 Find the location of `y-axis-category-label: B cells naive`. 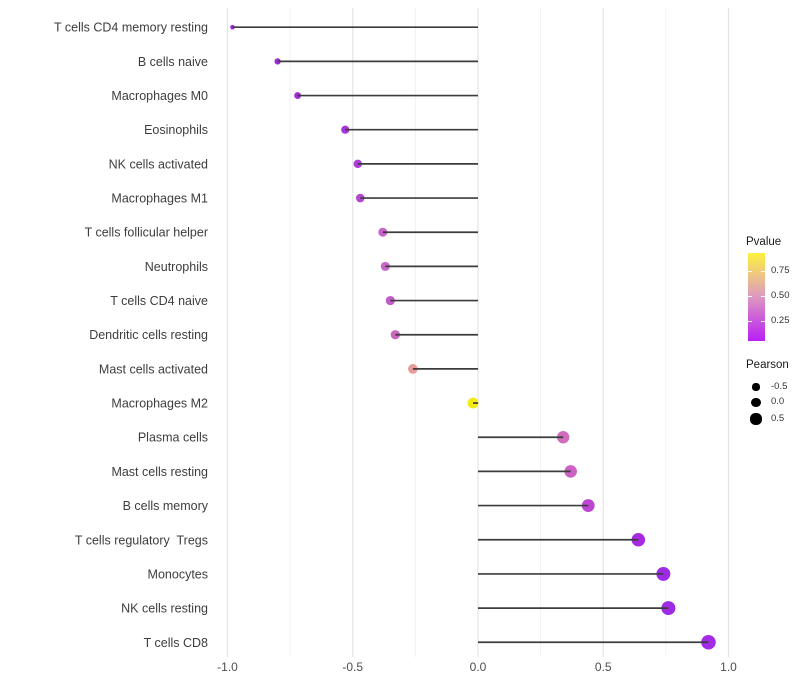

y-axis-category-label: B cells naive is located at coordinates (173, 62).